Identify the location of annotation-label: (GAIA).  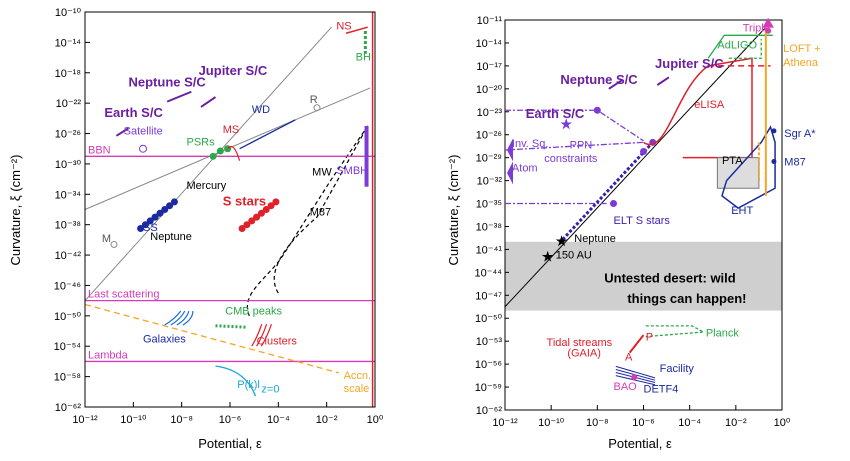
(584, 353).